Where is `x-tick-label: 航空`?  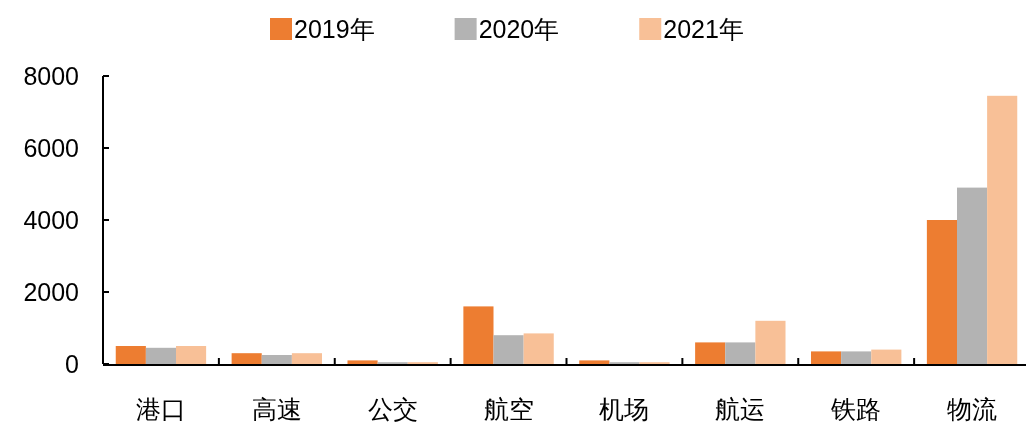
x-tick-label: 航空 is located at coordinates (508, 409).